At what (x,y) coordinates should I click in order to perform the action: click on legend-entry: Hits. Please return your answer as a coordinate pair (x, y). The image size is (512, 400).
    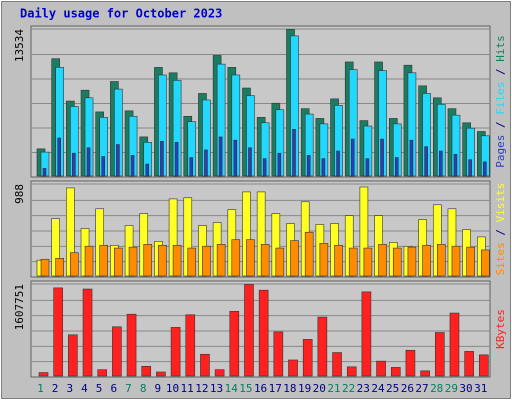
    Looking at the image, I should click on (500, 48).